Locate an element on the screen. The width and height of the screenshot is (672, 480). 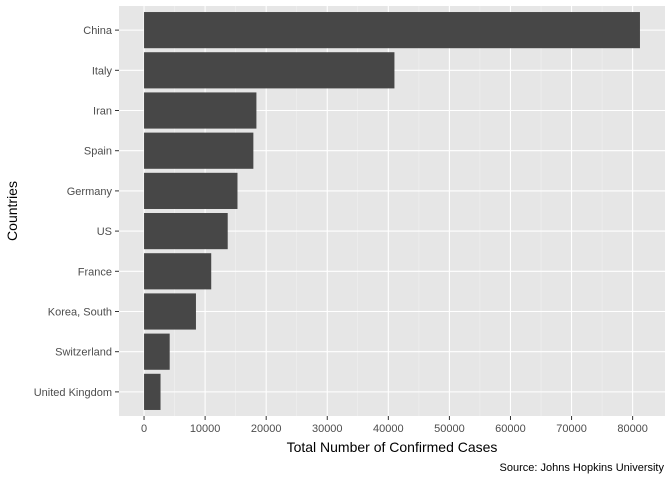
x-tick-label: 50000 is located at coordinates (449, 429).